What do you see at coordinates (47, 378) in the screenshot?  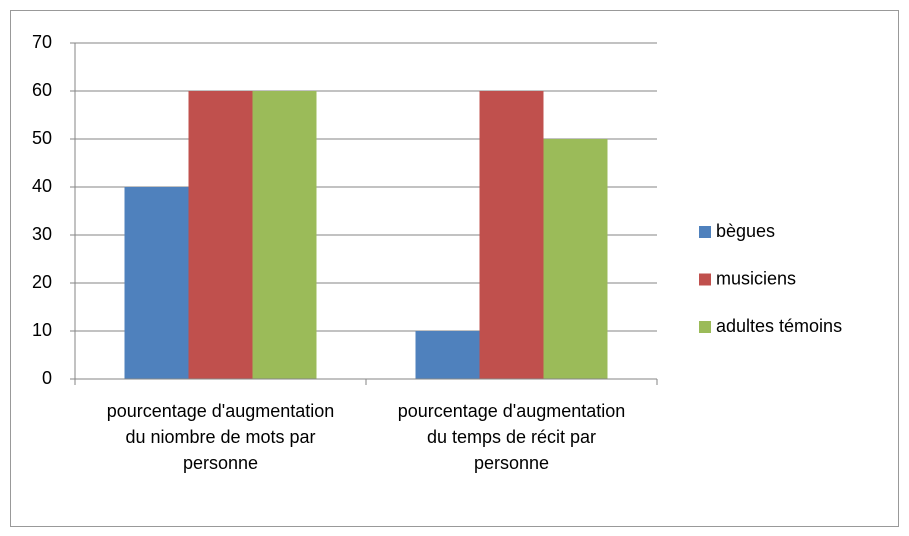 I see `y-tick-label: 0` at bounding box center [47, 378].